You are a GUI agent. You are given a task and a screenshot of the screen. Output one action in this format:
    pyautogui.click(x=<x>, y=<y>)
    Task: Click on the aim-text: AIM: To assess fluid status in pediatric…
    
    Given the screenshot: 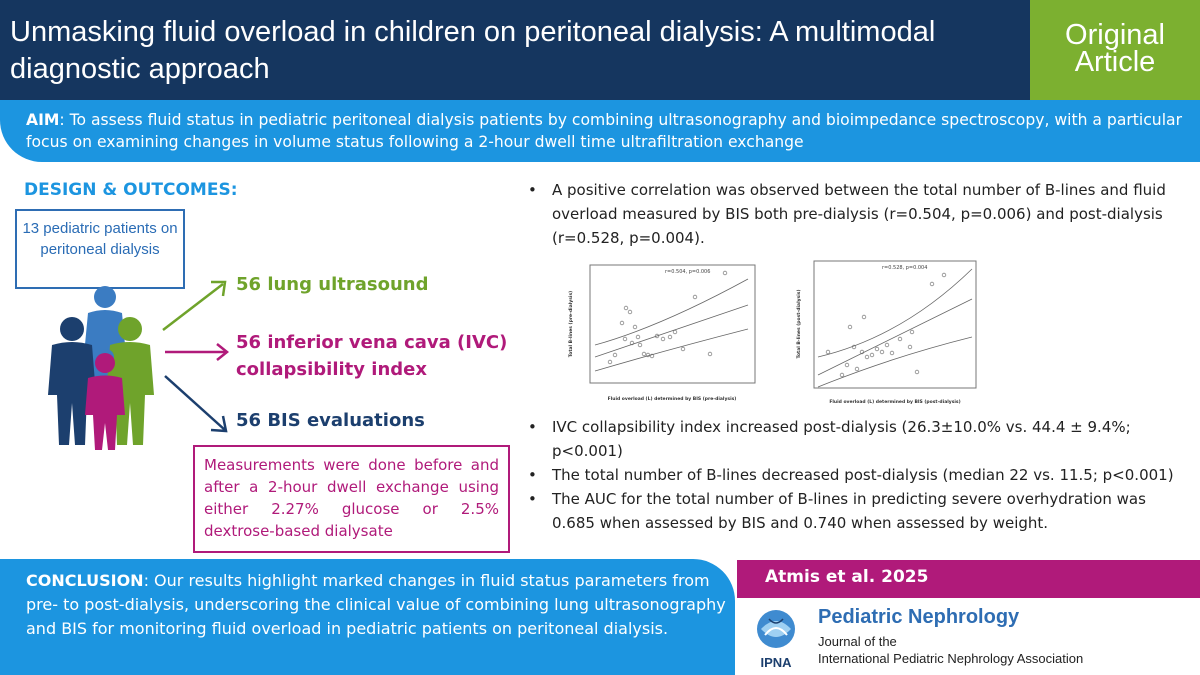 What is the action you would take?
    pyautogui.click(x=608, y=131)
    